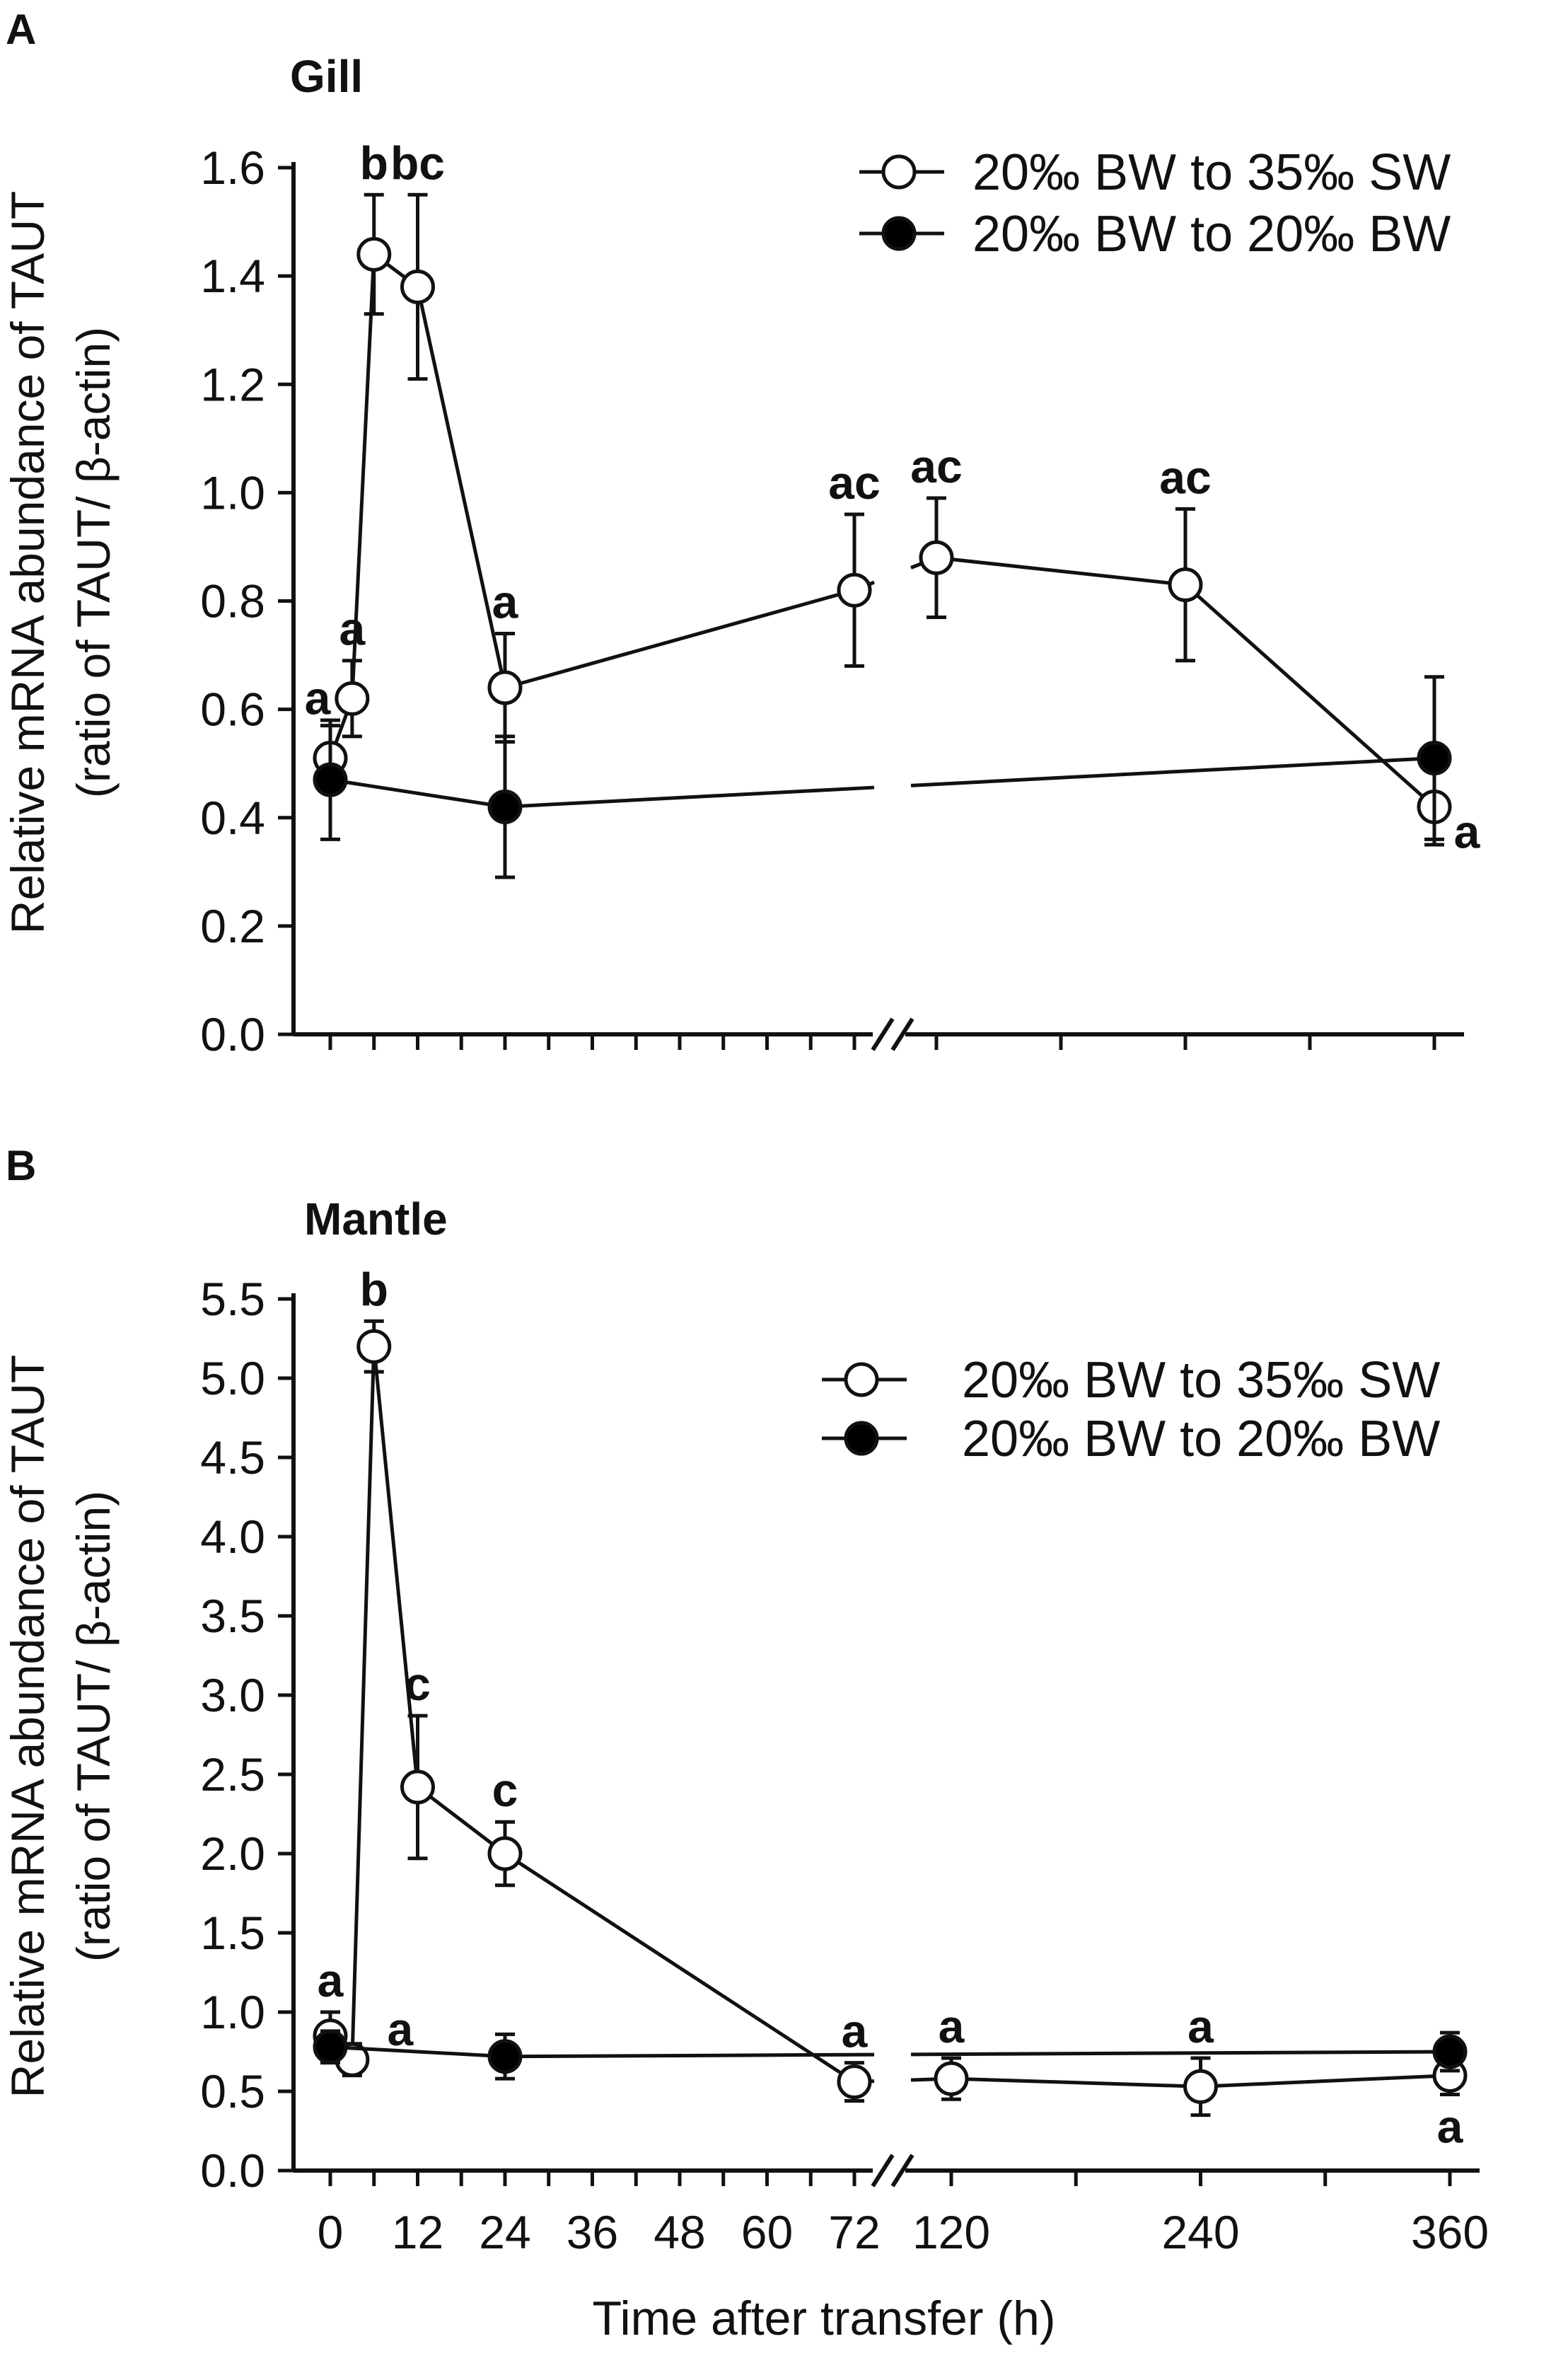  What do you see at coordinates (233, 1933) in the screenshot?
I see `y-tick-label: 1.5` at bounding box center [233, 1933].